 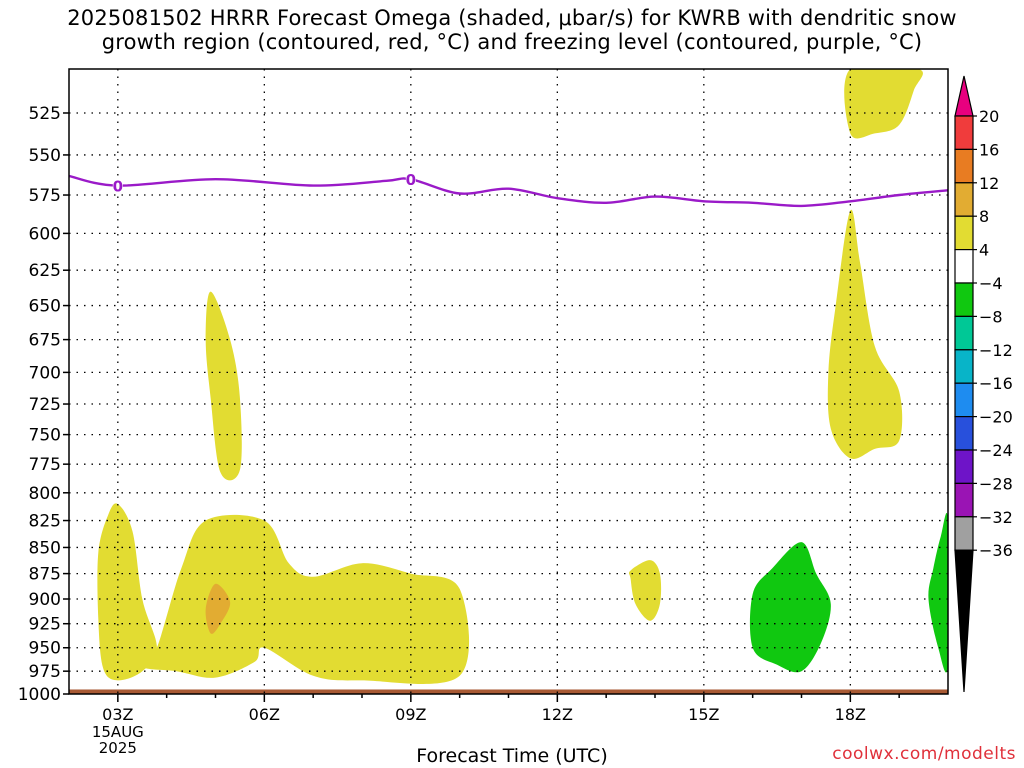 What do you see at coordinates (45, 114) in the screenshot?
I see `y-tick-label-525: 525` at bounding box center [45, 114].